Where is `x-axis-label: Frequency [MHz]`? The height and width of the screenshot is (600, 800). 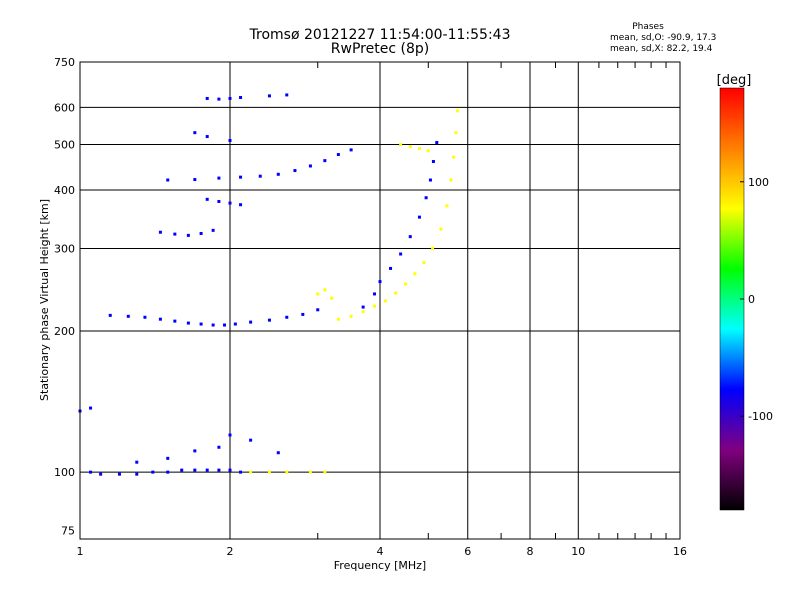
x-axis-label: Frequency [MHz] is located at coordinates (380, 565).